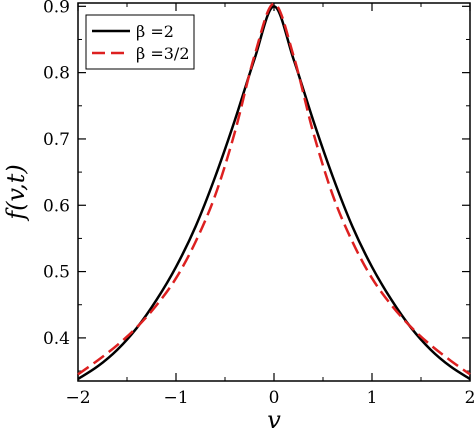  What do you see at coordinates (155, 31) in the screenshot?
I see `legend-label-beta-2: β =2` at bounding box center [155, 31].